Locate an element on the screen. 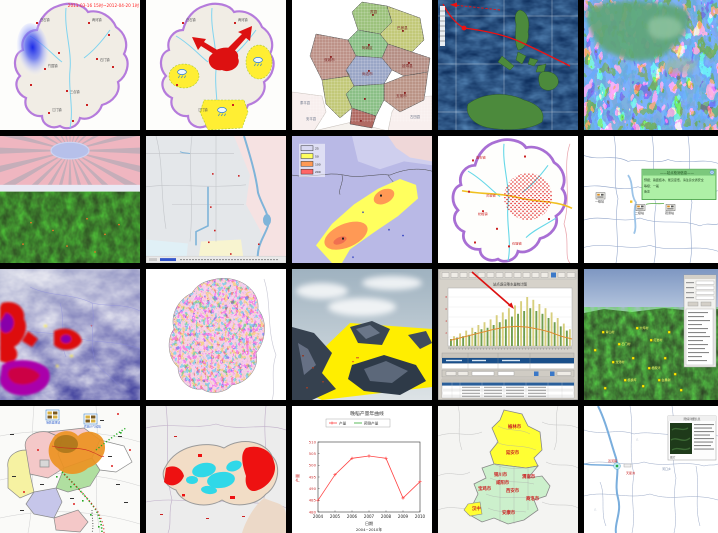  svg-text: 6 is located at coordinates (446, 309).